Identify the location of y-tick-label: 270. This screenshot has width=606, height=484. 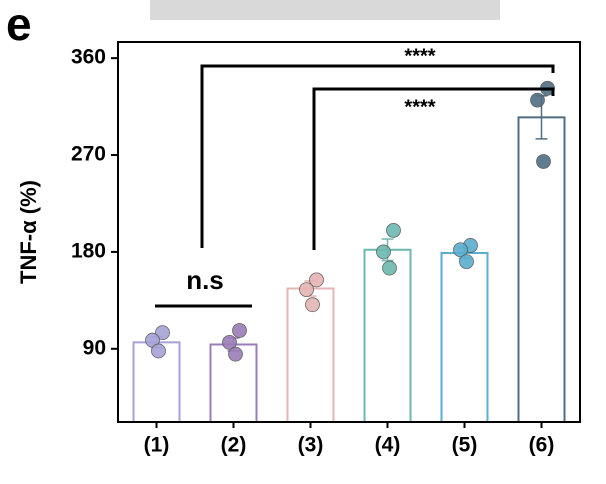
(88, 154).